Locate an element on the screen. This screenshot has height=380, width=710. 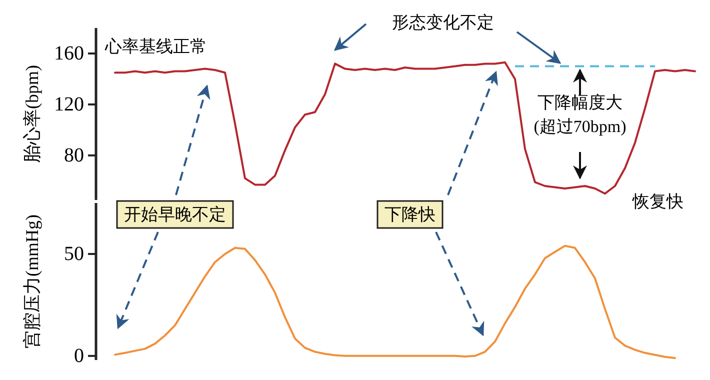
annotation: 开始早晚不定 is located at coordinates (175, 214).